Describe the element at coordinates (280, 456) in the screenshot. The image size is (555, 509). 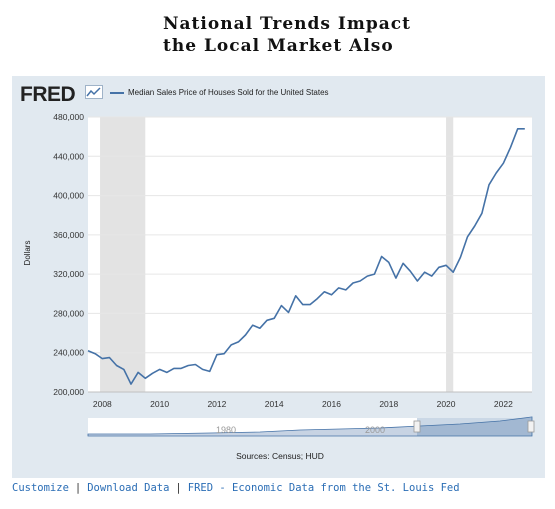
I see `source-text: Sources: Census; HUD` at that location.